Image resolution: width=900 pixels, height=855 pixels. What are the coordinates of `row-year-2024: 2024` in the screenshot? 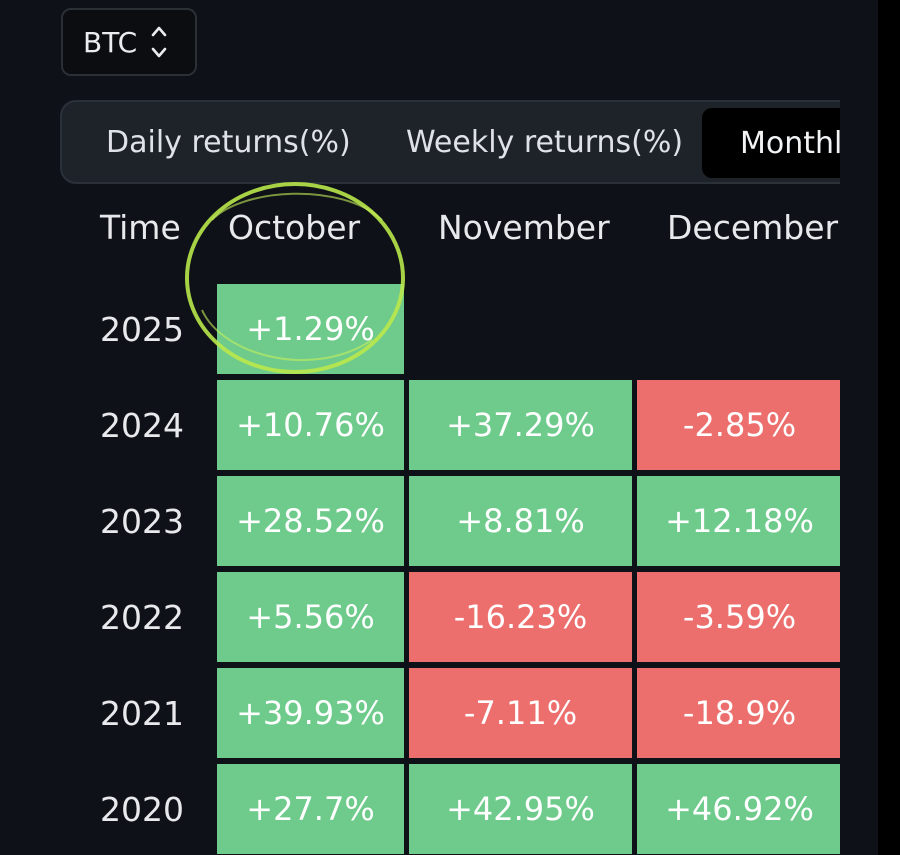 It's located at (142, 425).